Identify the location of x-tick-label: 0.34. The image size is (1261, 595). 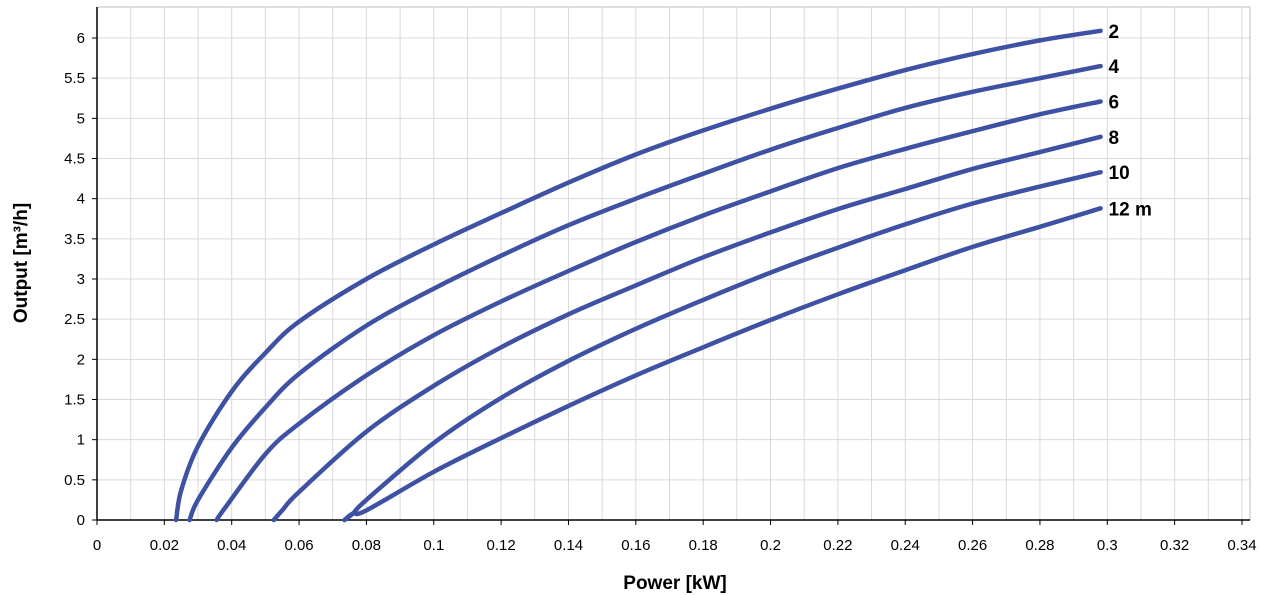
(1241, 545).